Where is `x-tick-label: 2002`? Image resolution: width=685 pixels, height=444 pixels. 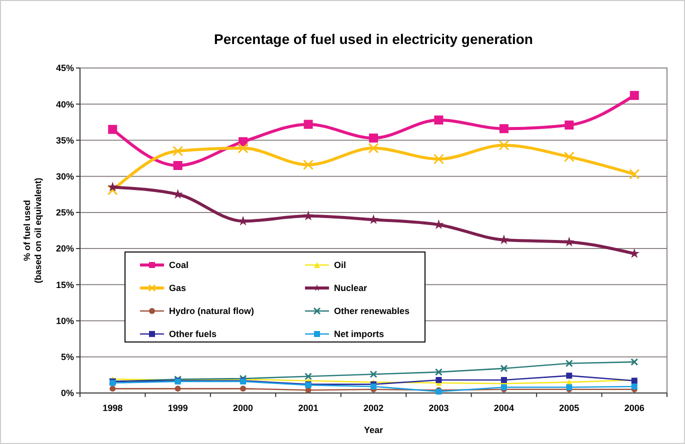
x-tick-label: 2002 is located at coordinates (373, 408).